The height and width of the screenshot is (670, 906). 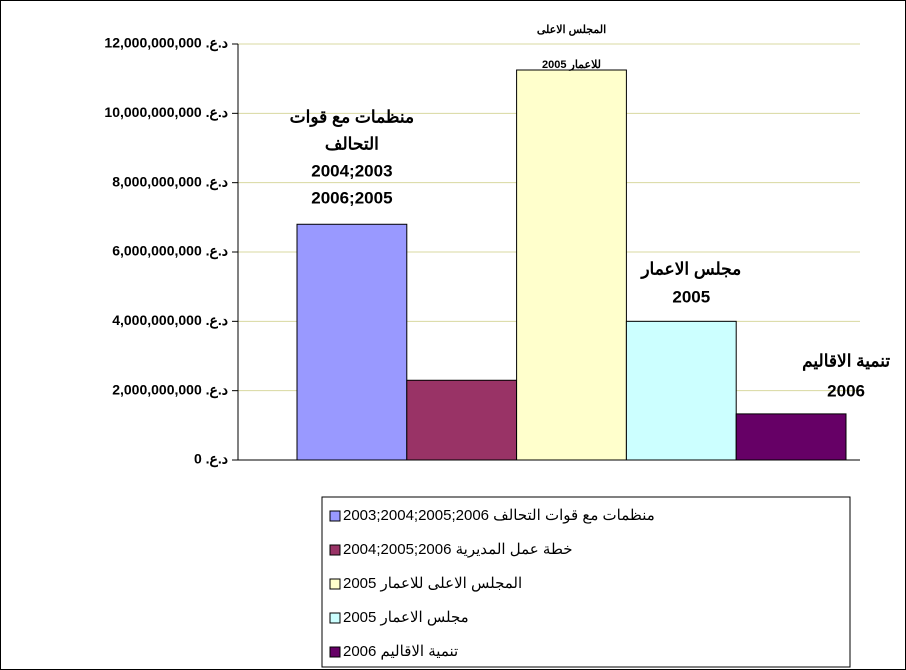 I want to click on data-label: المجلس الاعلى, so click(x=571, y=30).